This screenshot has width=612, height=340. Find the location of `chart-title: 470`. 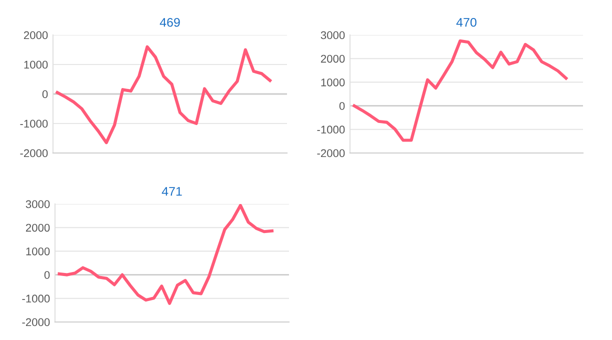

chart-title: 470 is located at coordinates (466, 22).